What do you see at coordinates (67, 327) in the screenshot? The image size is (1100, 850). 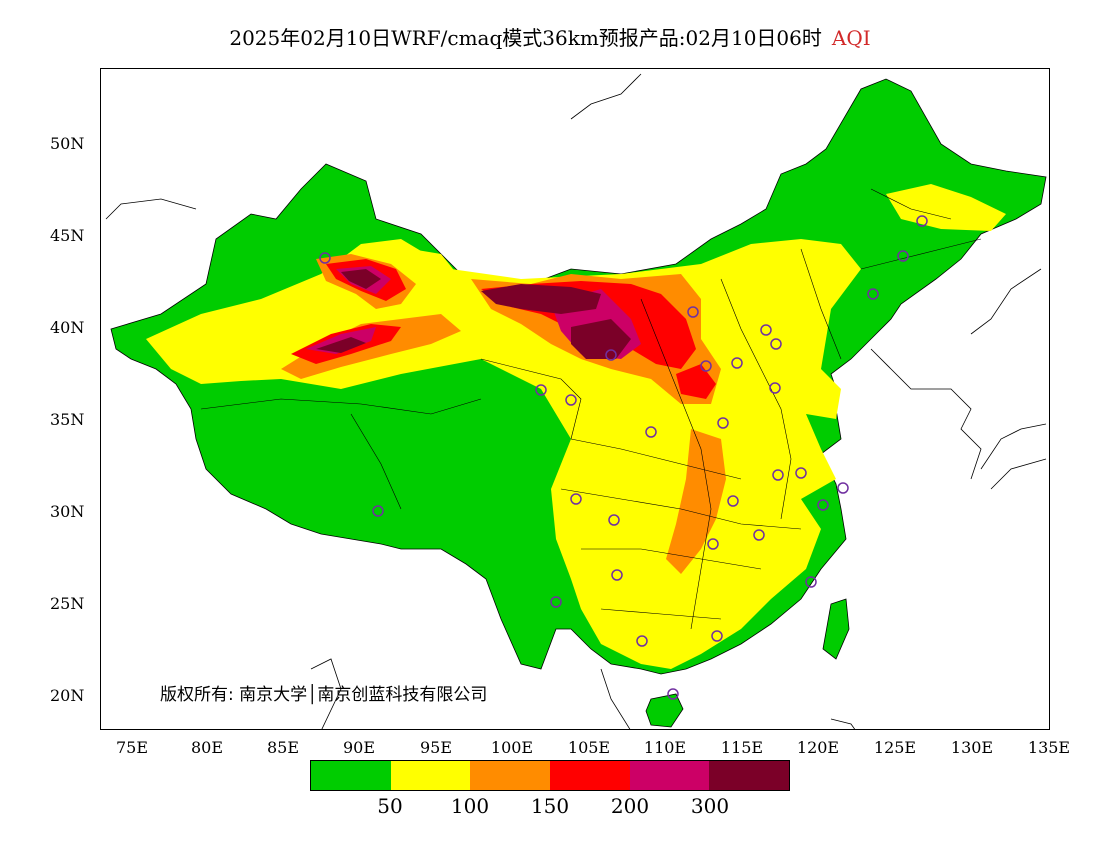 I see `y-tick-label: 40N` at bounding box center [67, 327].